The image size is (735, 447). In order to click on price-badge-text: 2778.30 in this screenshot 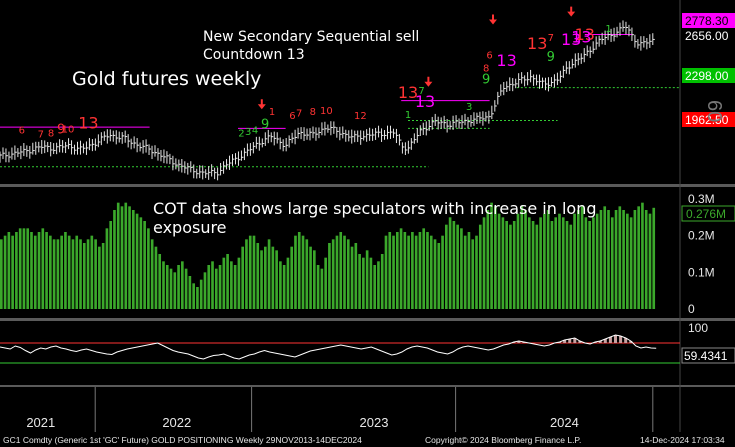, I will do `click(707, 21)`.